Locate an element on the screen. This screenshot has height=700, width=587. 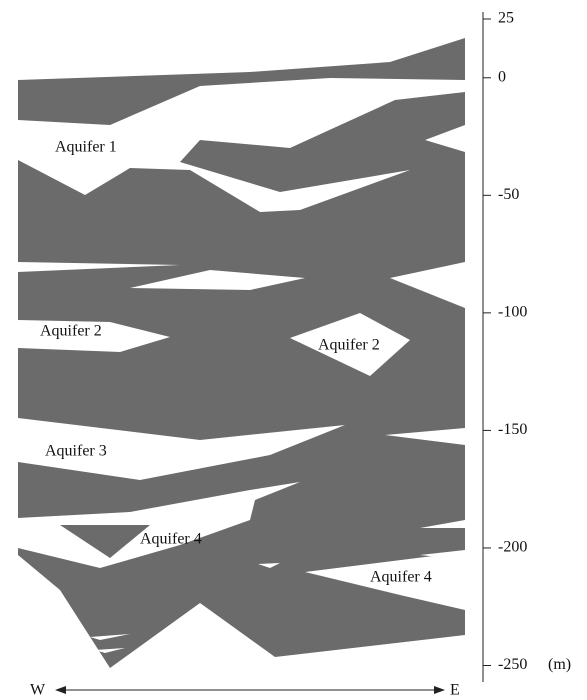
tick-label: -250 is located at coordinates (512, 664).